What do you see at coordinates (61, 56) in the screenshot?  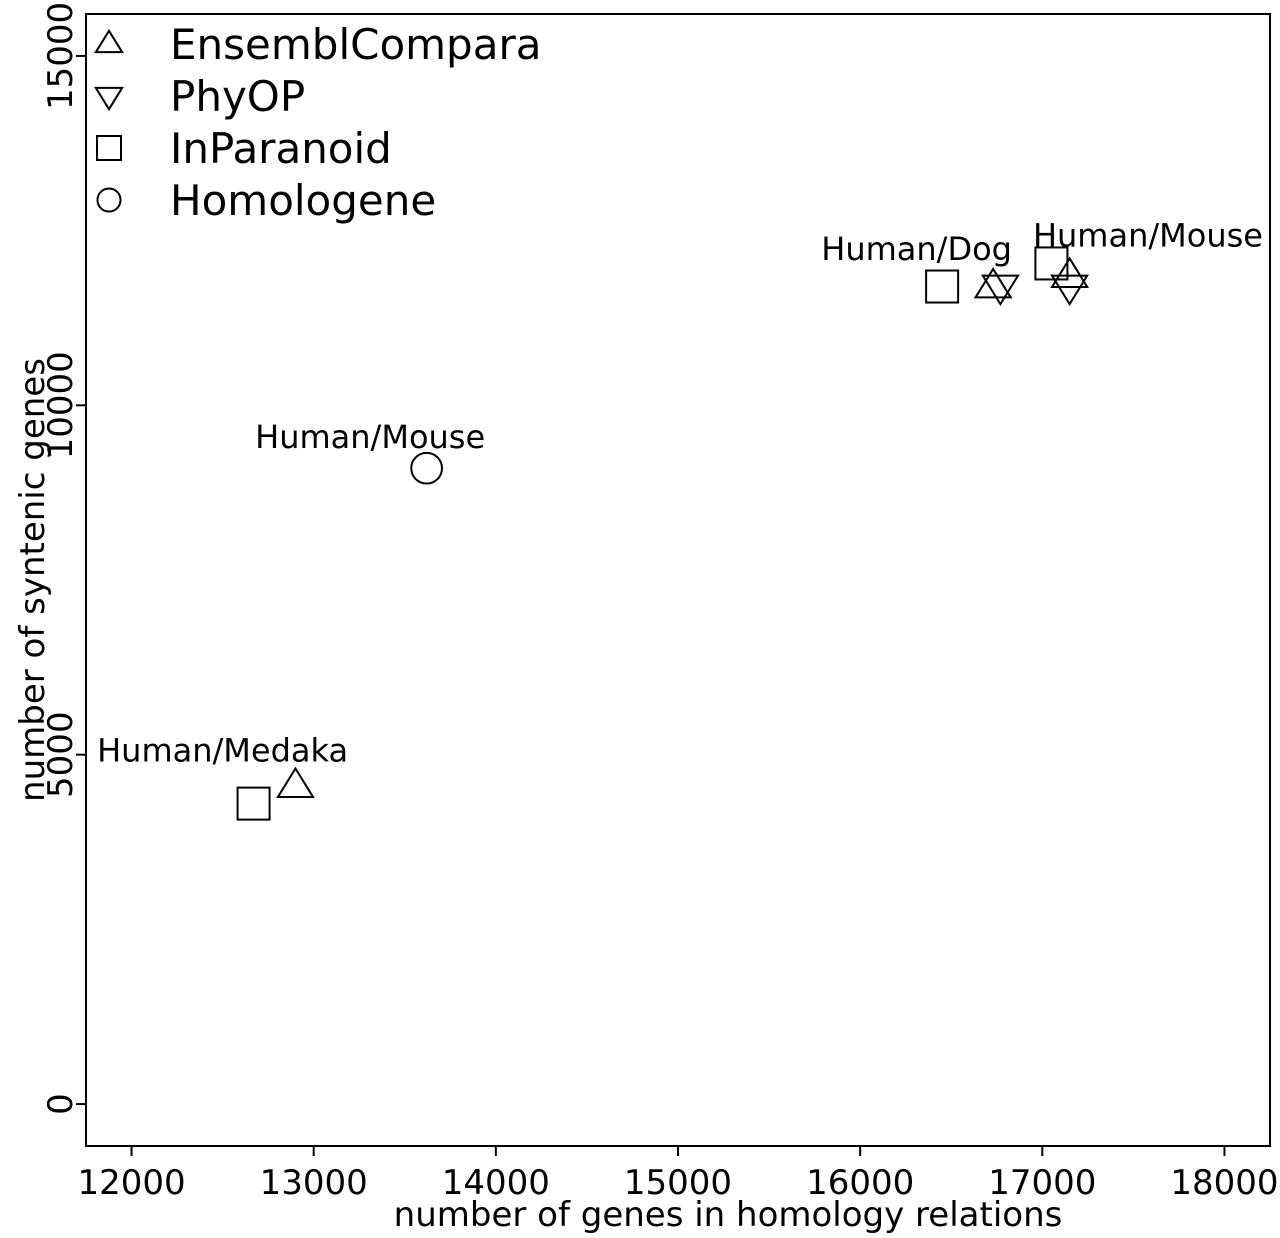 I see `y-tick-label: 15000` at bounding box center [61, 56].